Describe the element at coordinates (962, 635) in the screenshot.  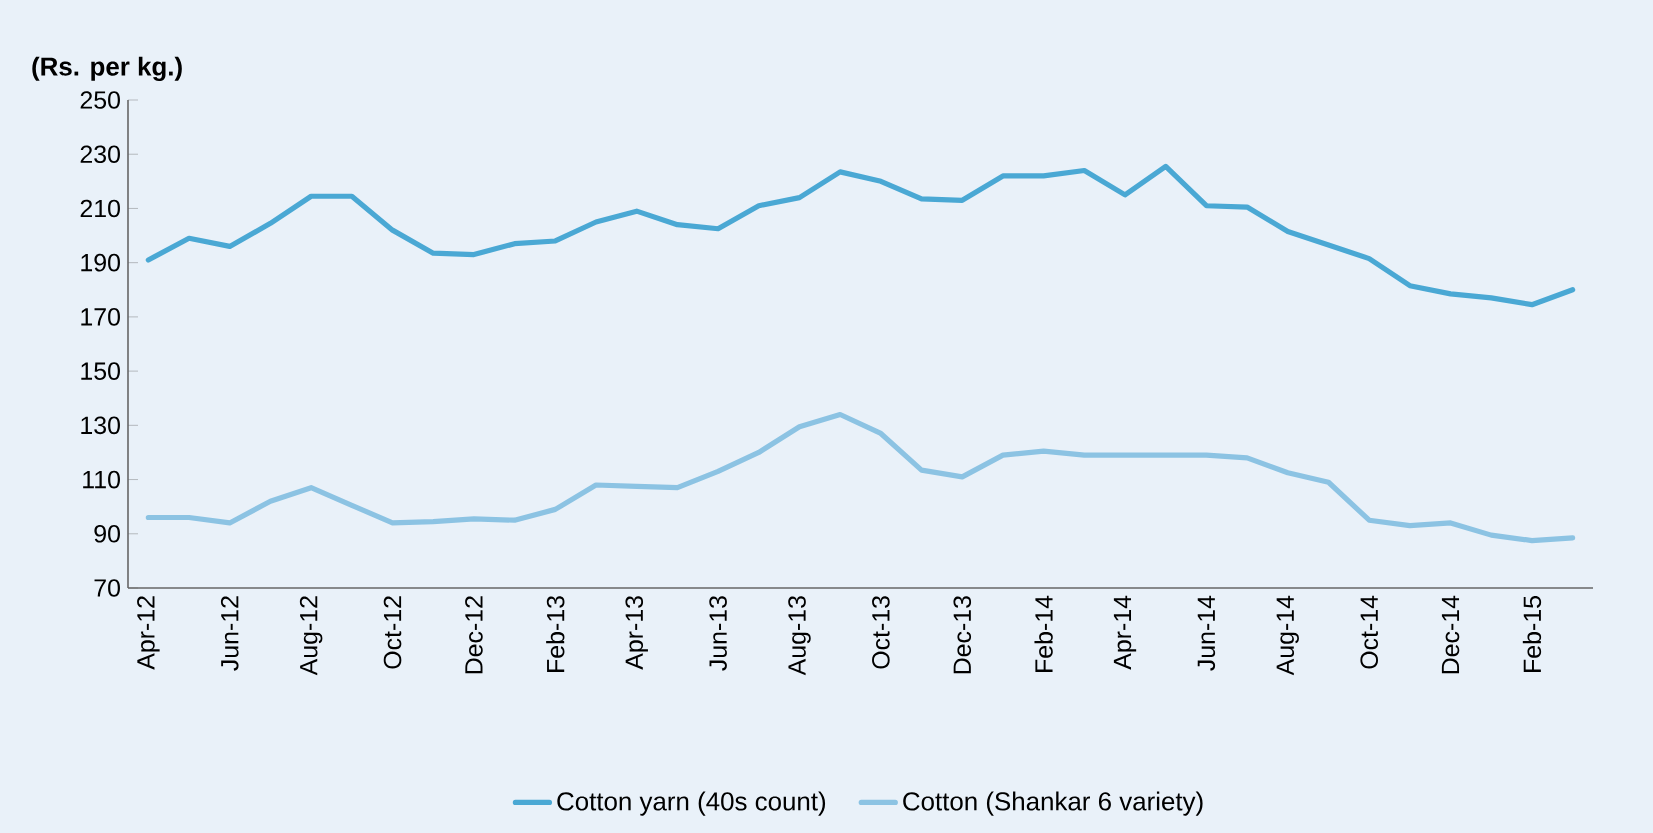
I see `x-tick-label: Dec-13` at that location.